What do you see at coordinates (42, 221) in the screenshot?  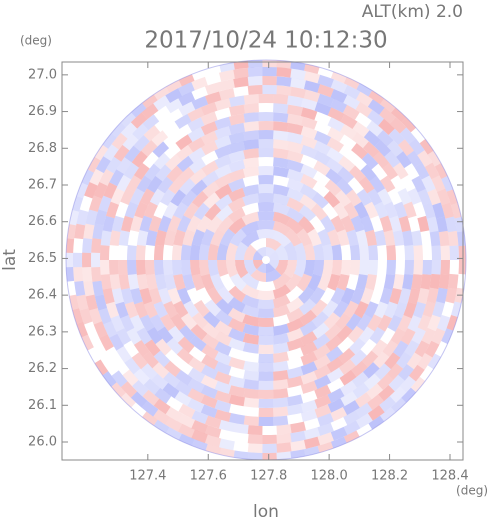 I see `y-tick-label: 26.6` at bounding box center [42, 221].